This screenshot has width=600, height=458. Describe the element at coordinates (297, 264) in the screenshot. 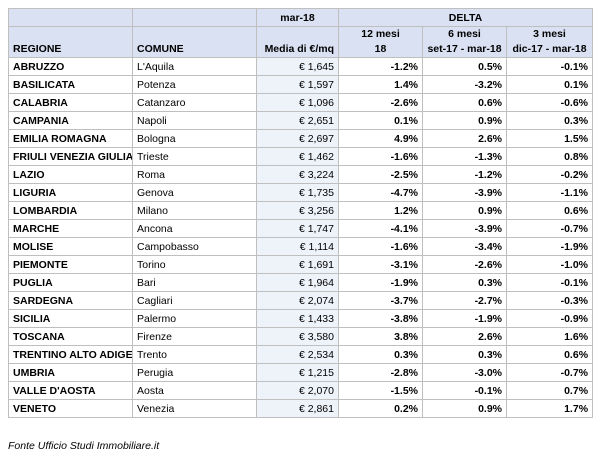

I see `cell-media-price: € 1,691` at that location.